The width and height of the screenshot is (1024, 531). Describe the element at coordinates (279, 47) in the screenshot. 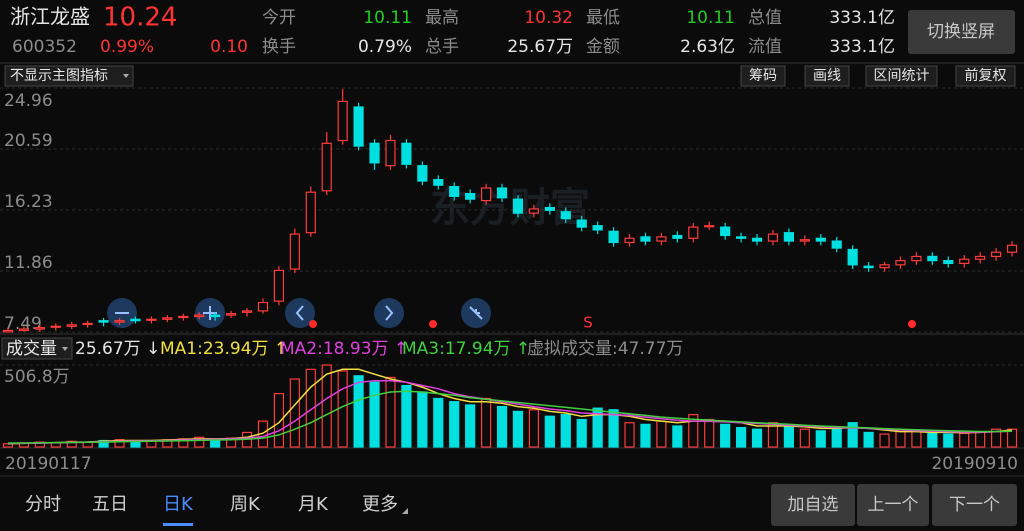

I see `stat-label: 换手` at that location.